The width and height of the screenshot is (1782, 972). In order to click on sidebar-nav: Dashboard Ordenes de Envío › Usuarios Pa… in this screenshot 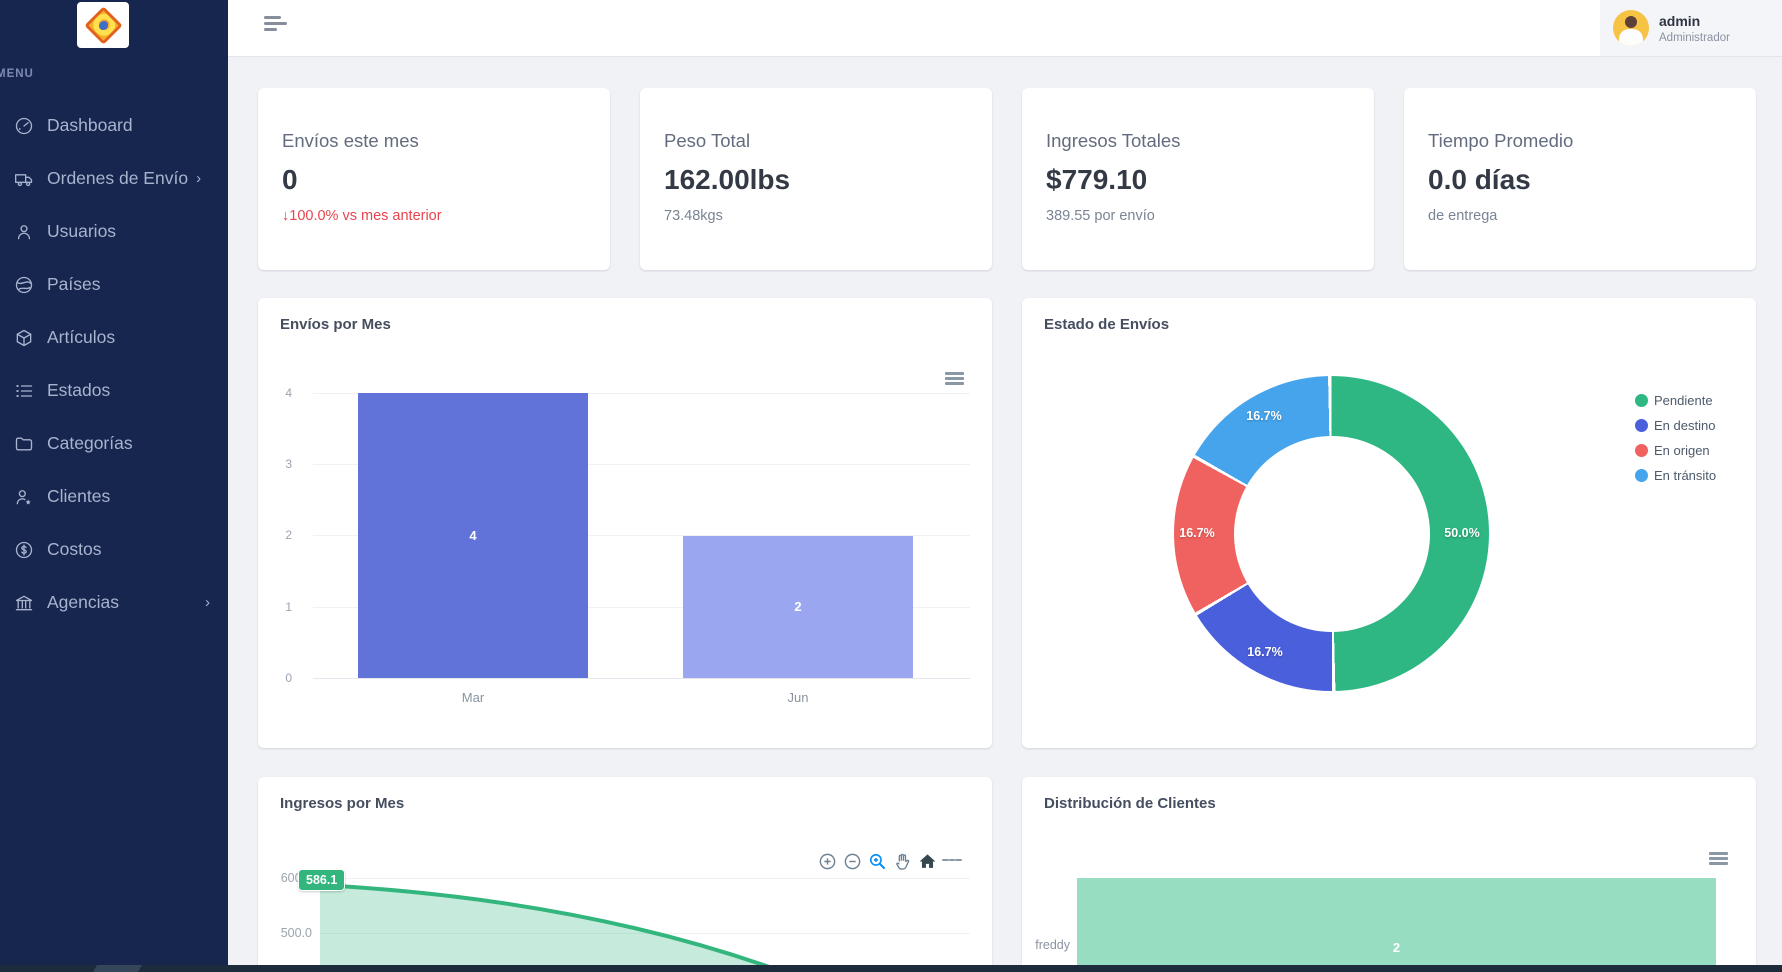, I will do `click(114, 364)`.